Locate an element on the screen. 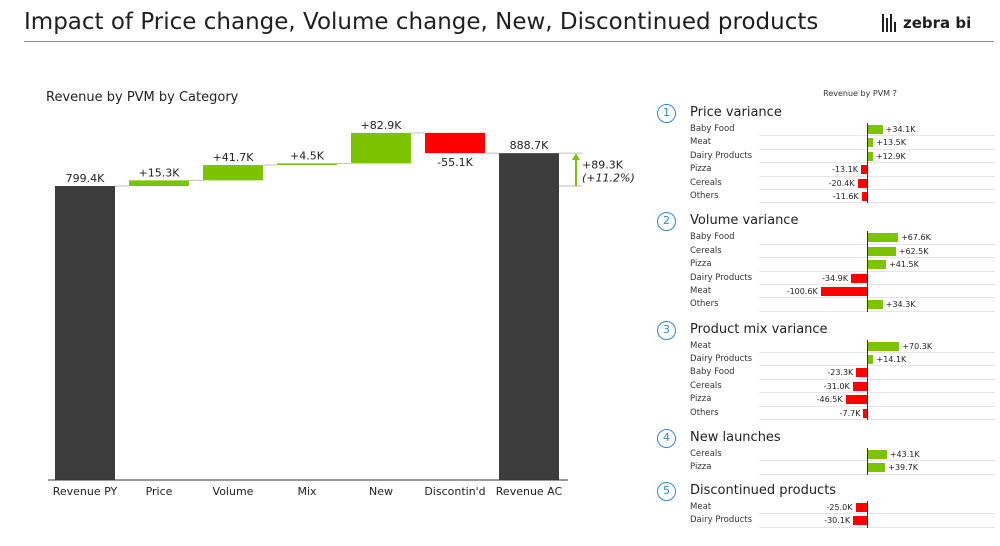  variance-panel-header: 5 Discontinued products is located at coordinates (825, 491).